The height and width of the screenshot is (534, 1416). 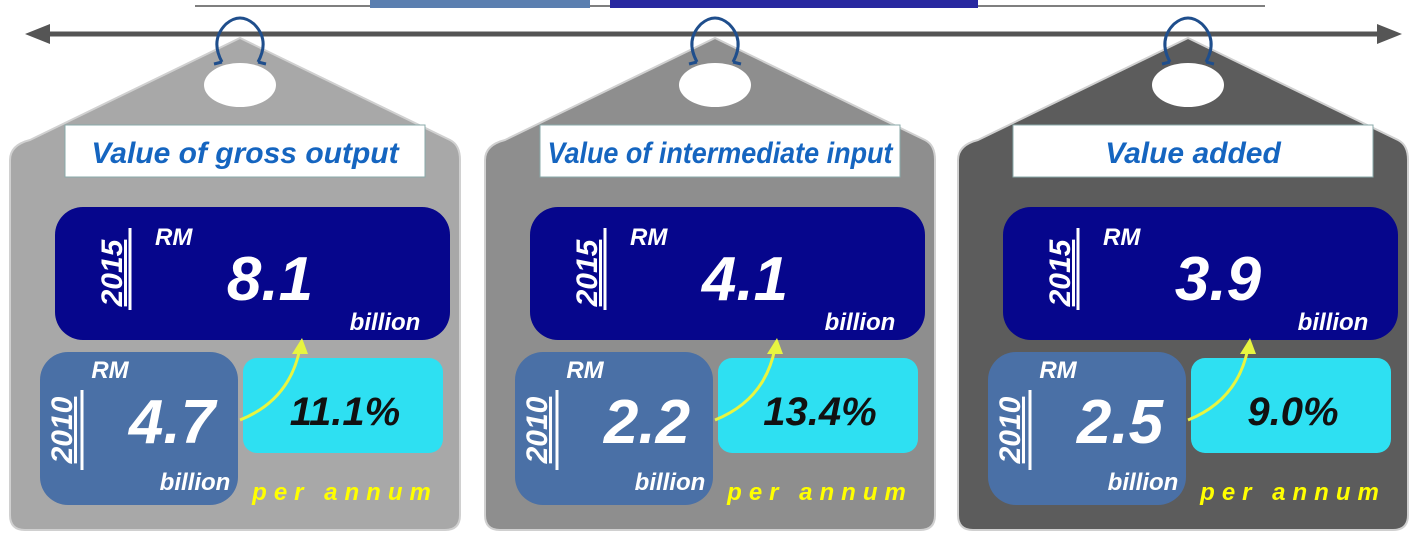 What do you see at coordinates (721, 153) in the screenshot?
I see `card-title: Value of intermediate input` at bounding box center [721, 153].